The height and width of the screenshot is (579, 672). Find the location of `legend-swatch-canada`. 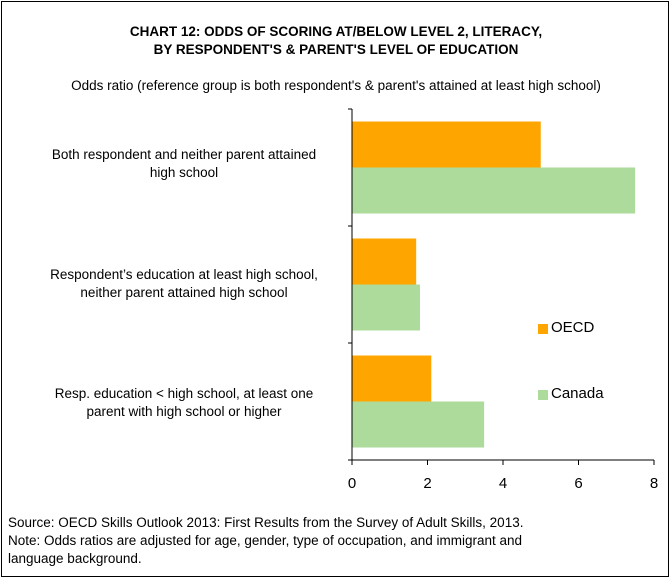

legend-swatch-canada is located at coordinates (543, 395).